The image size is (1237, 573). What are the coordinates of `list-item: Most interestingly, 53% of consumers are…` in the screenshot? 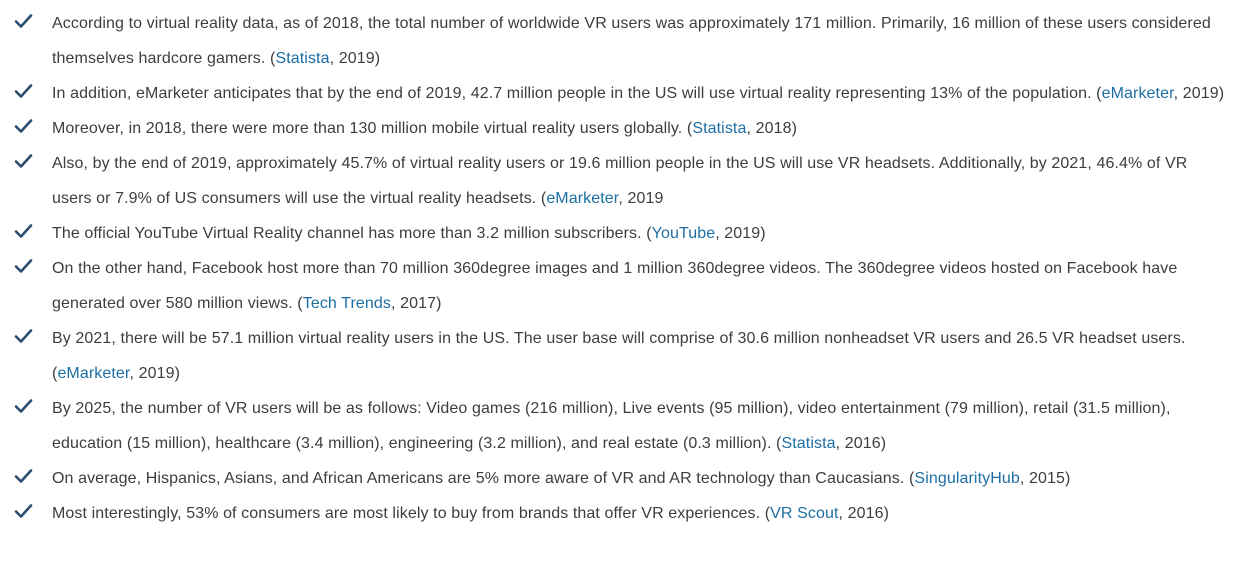 It's located at (620, 513).